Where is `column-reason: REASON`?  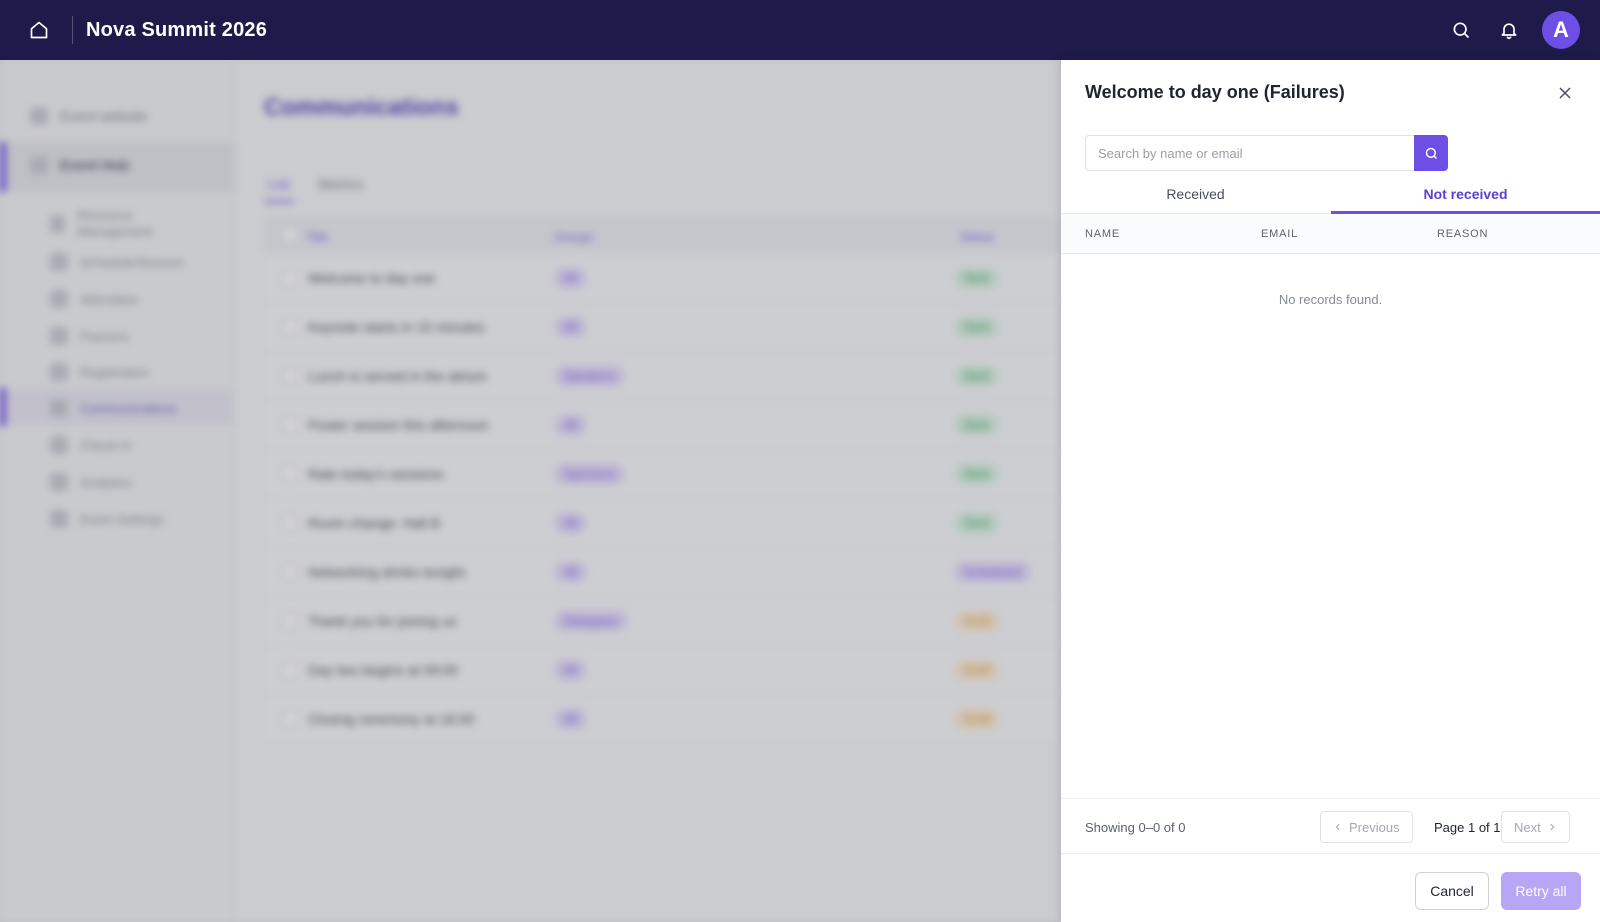
column-reason: REASON is located at coordinates (1463, 234).